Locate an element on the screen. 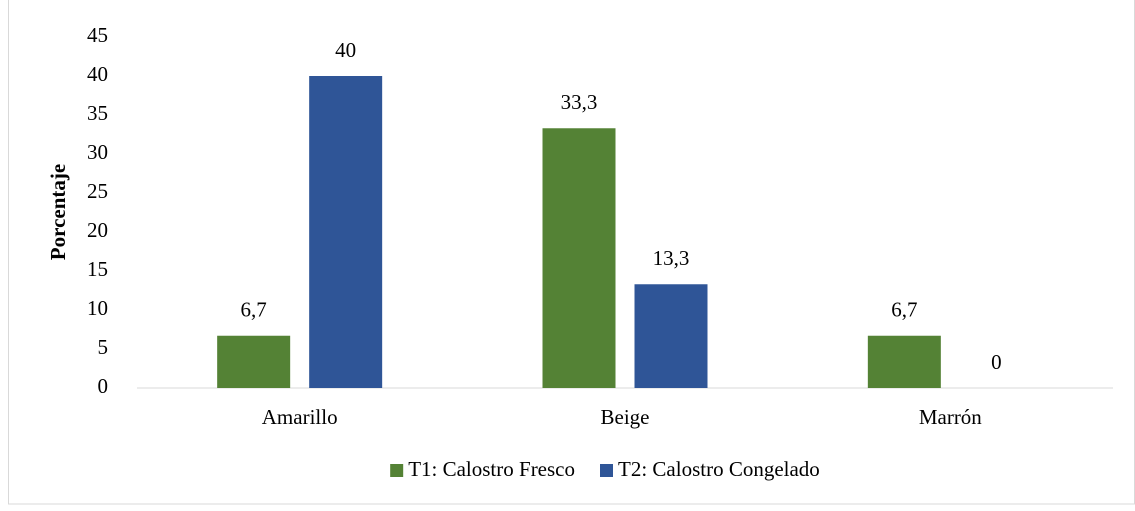 Image resolution: width=1135 pixels, height=511 pixels. y-tick-label: 40 is located at coordinates (97, 74).